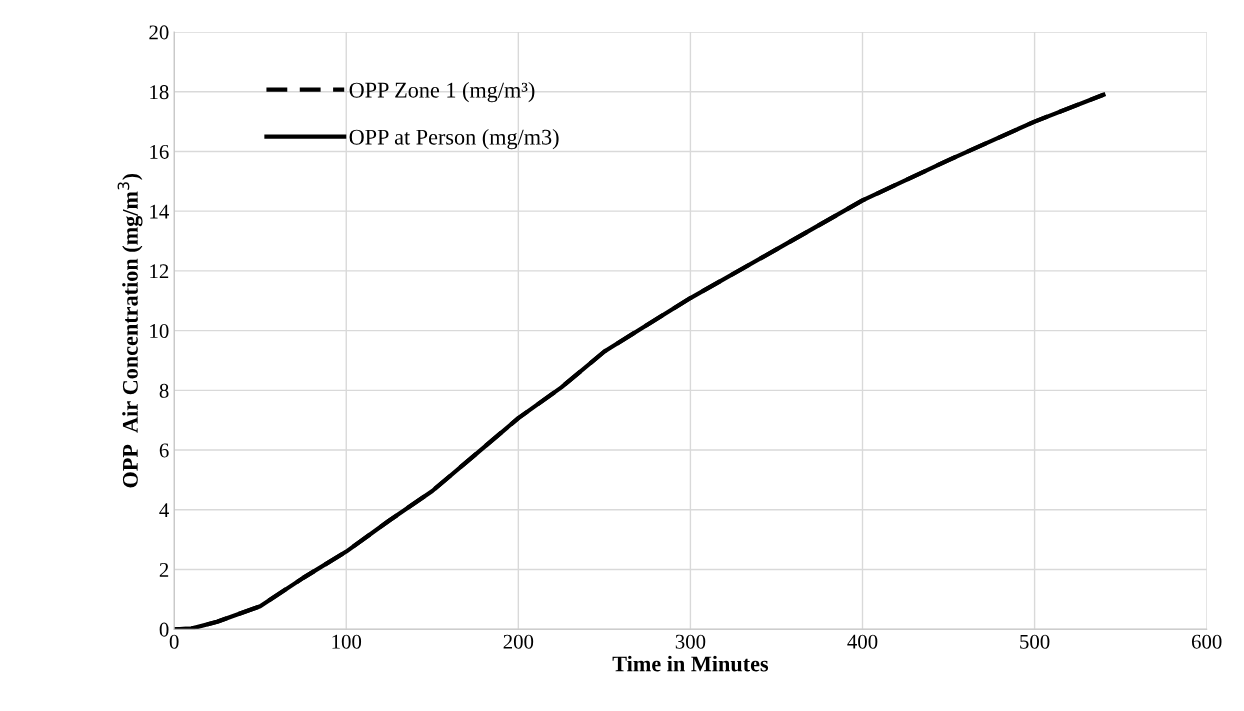 This screenshot has height=711, width=1244. I want to click on y-tick-label: 16, so click(159, 151).